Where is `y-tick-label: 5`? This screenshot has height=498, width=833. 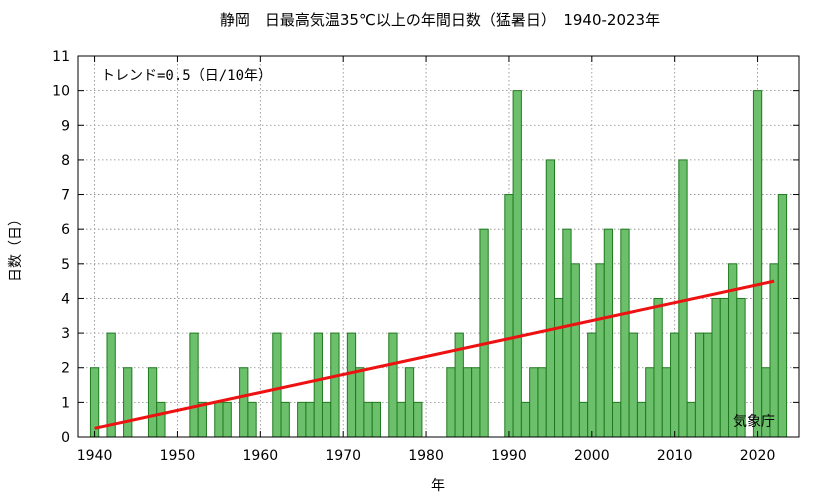 y-tick-label: 5 is located at coordinates (65, 265).